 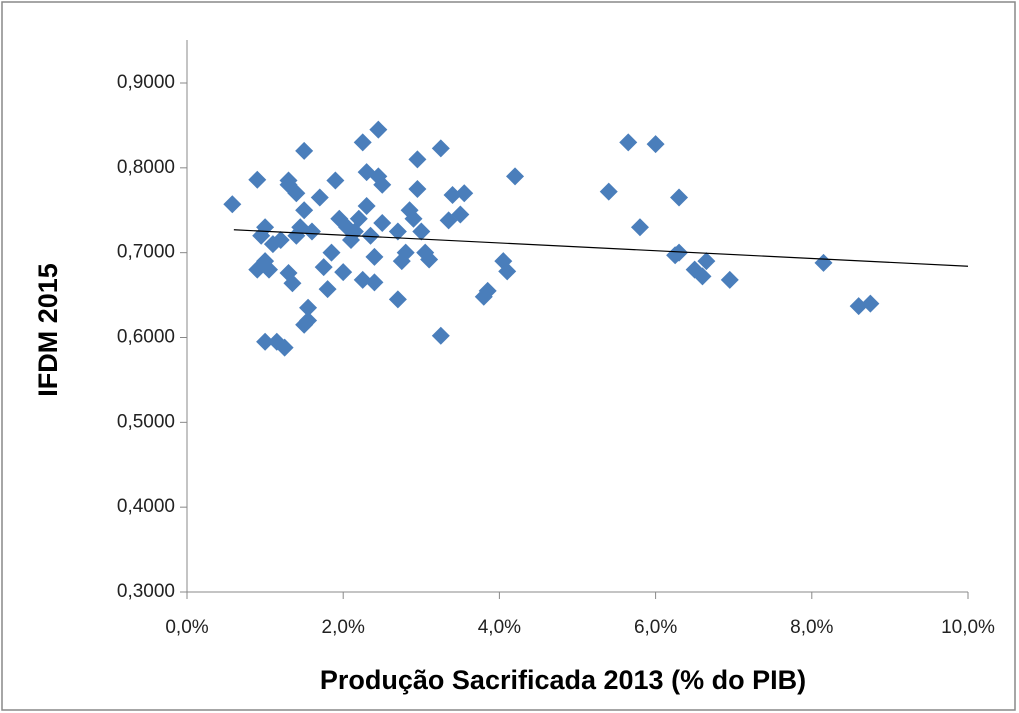 What do you see at coordinates (343, 627) in the screenshot?
I see `x-tick-label: 2,0%` at bounding box center [343, 627].